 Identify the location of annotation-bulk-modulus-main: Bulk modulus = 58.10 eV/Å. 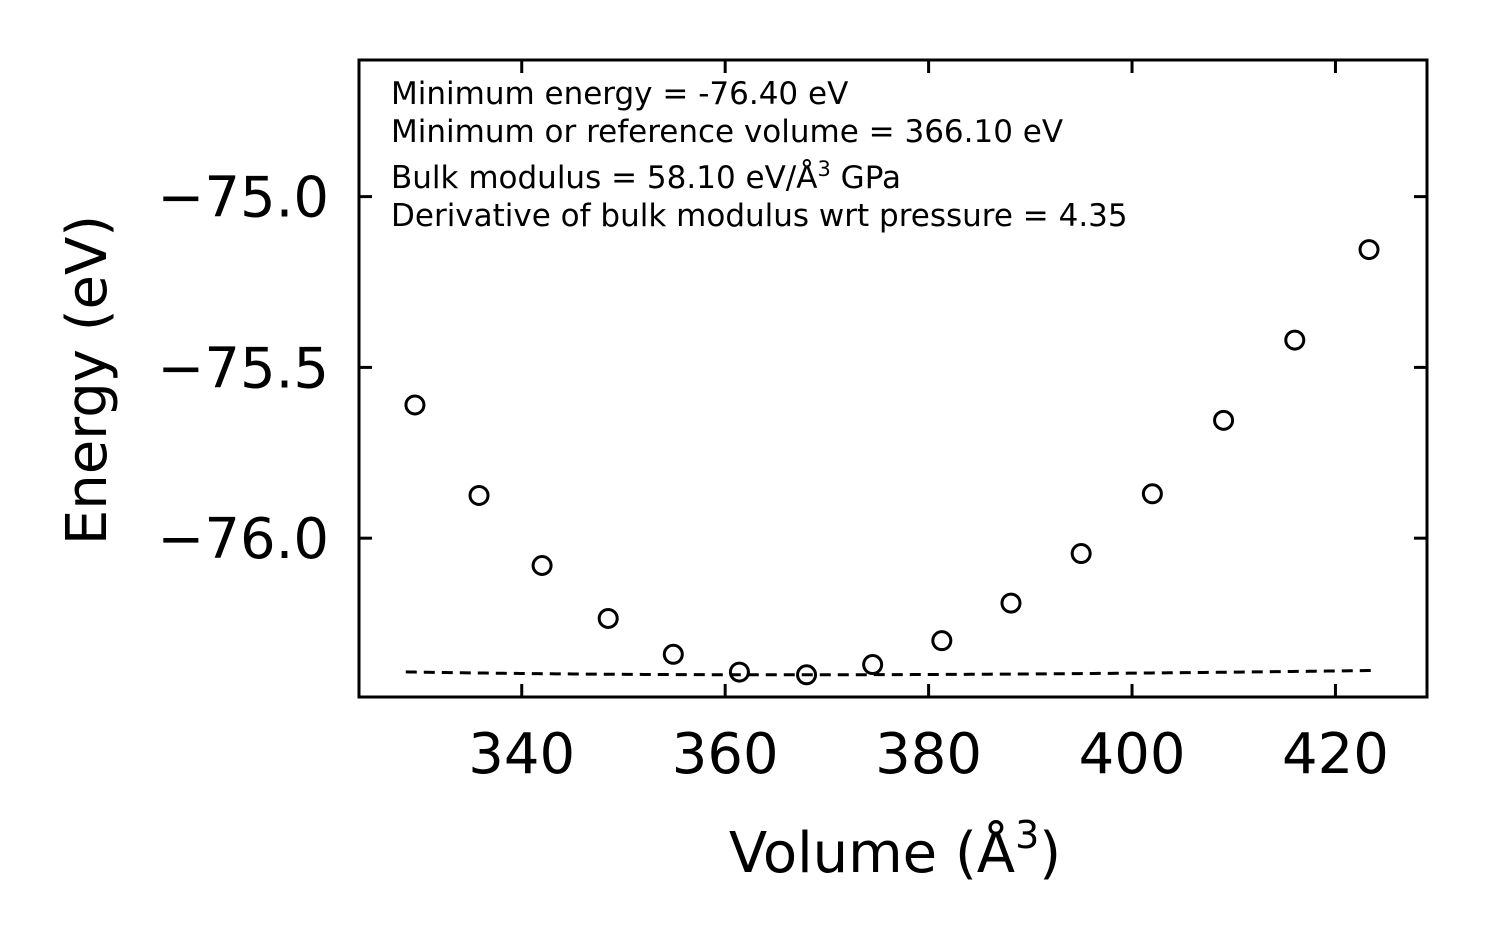
(604, 178).